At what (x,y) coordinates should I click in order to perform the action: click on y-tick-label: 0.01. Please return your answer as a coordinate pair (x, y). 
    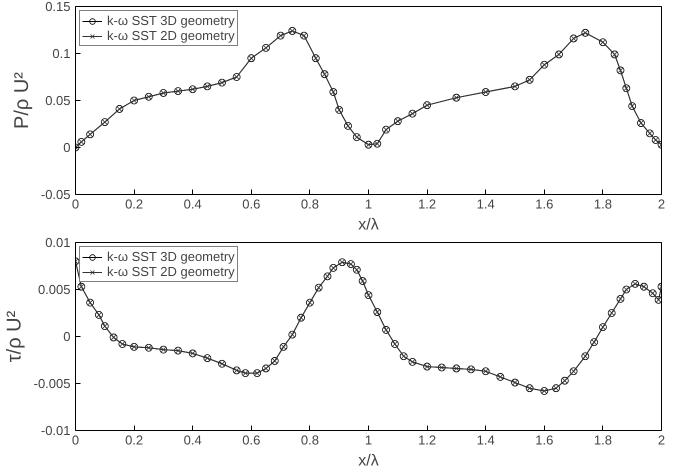
    Looking at the image, I should click on (58, 242).